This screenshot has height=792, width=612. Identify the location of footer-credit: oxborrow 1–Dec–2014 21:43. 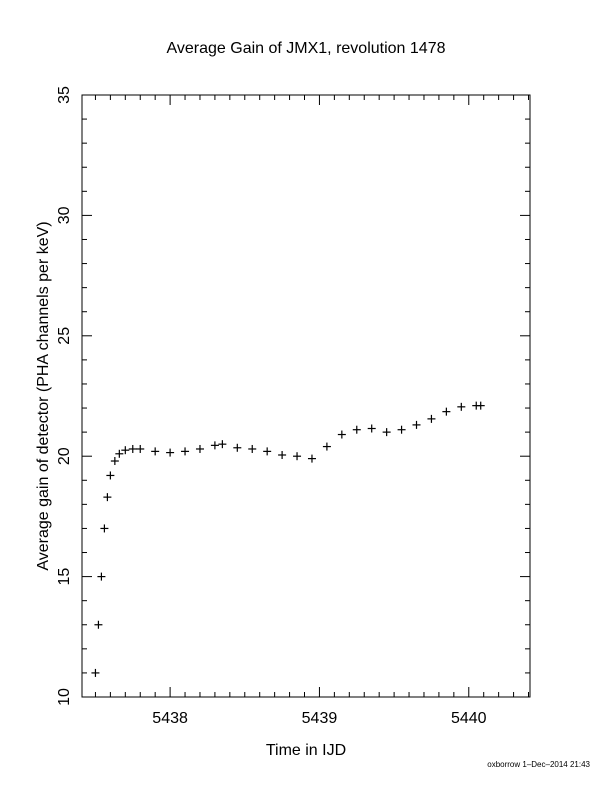
(538, 764).